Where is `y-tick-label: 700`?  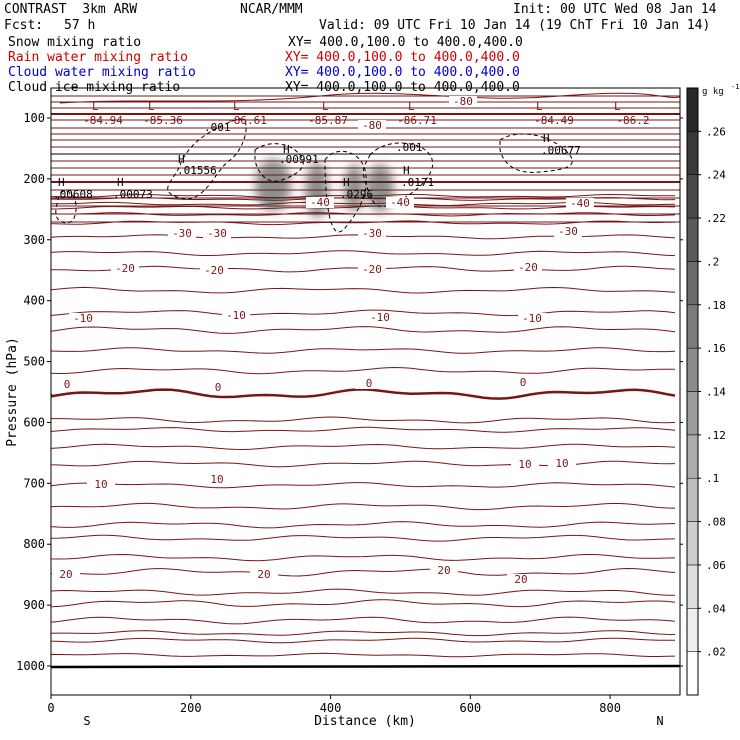 y-tick-label: 700 is located at coordinates (34, 483).